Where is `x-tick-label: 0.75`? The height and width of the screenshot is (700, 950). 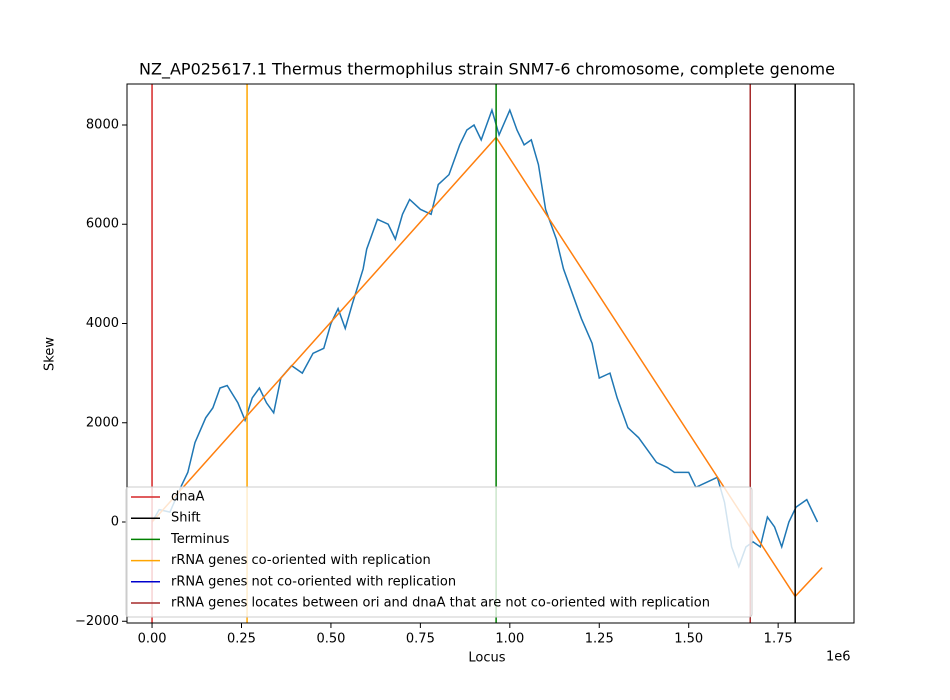
x-tick-label: 0.75 is located at coordinates (420, 639).